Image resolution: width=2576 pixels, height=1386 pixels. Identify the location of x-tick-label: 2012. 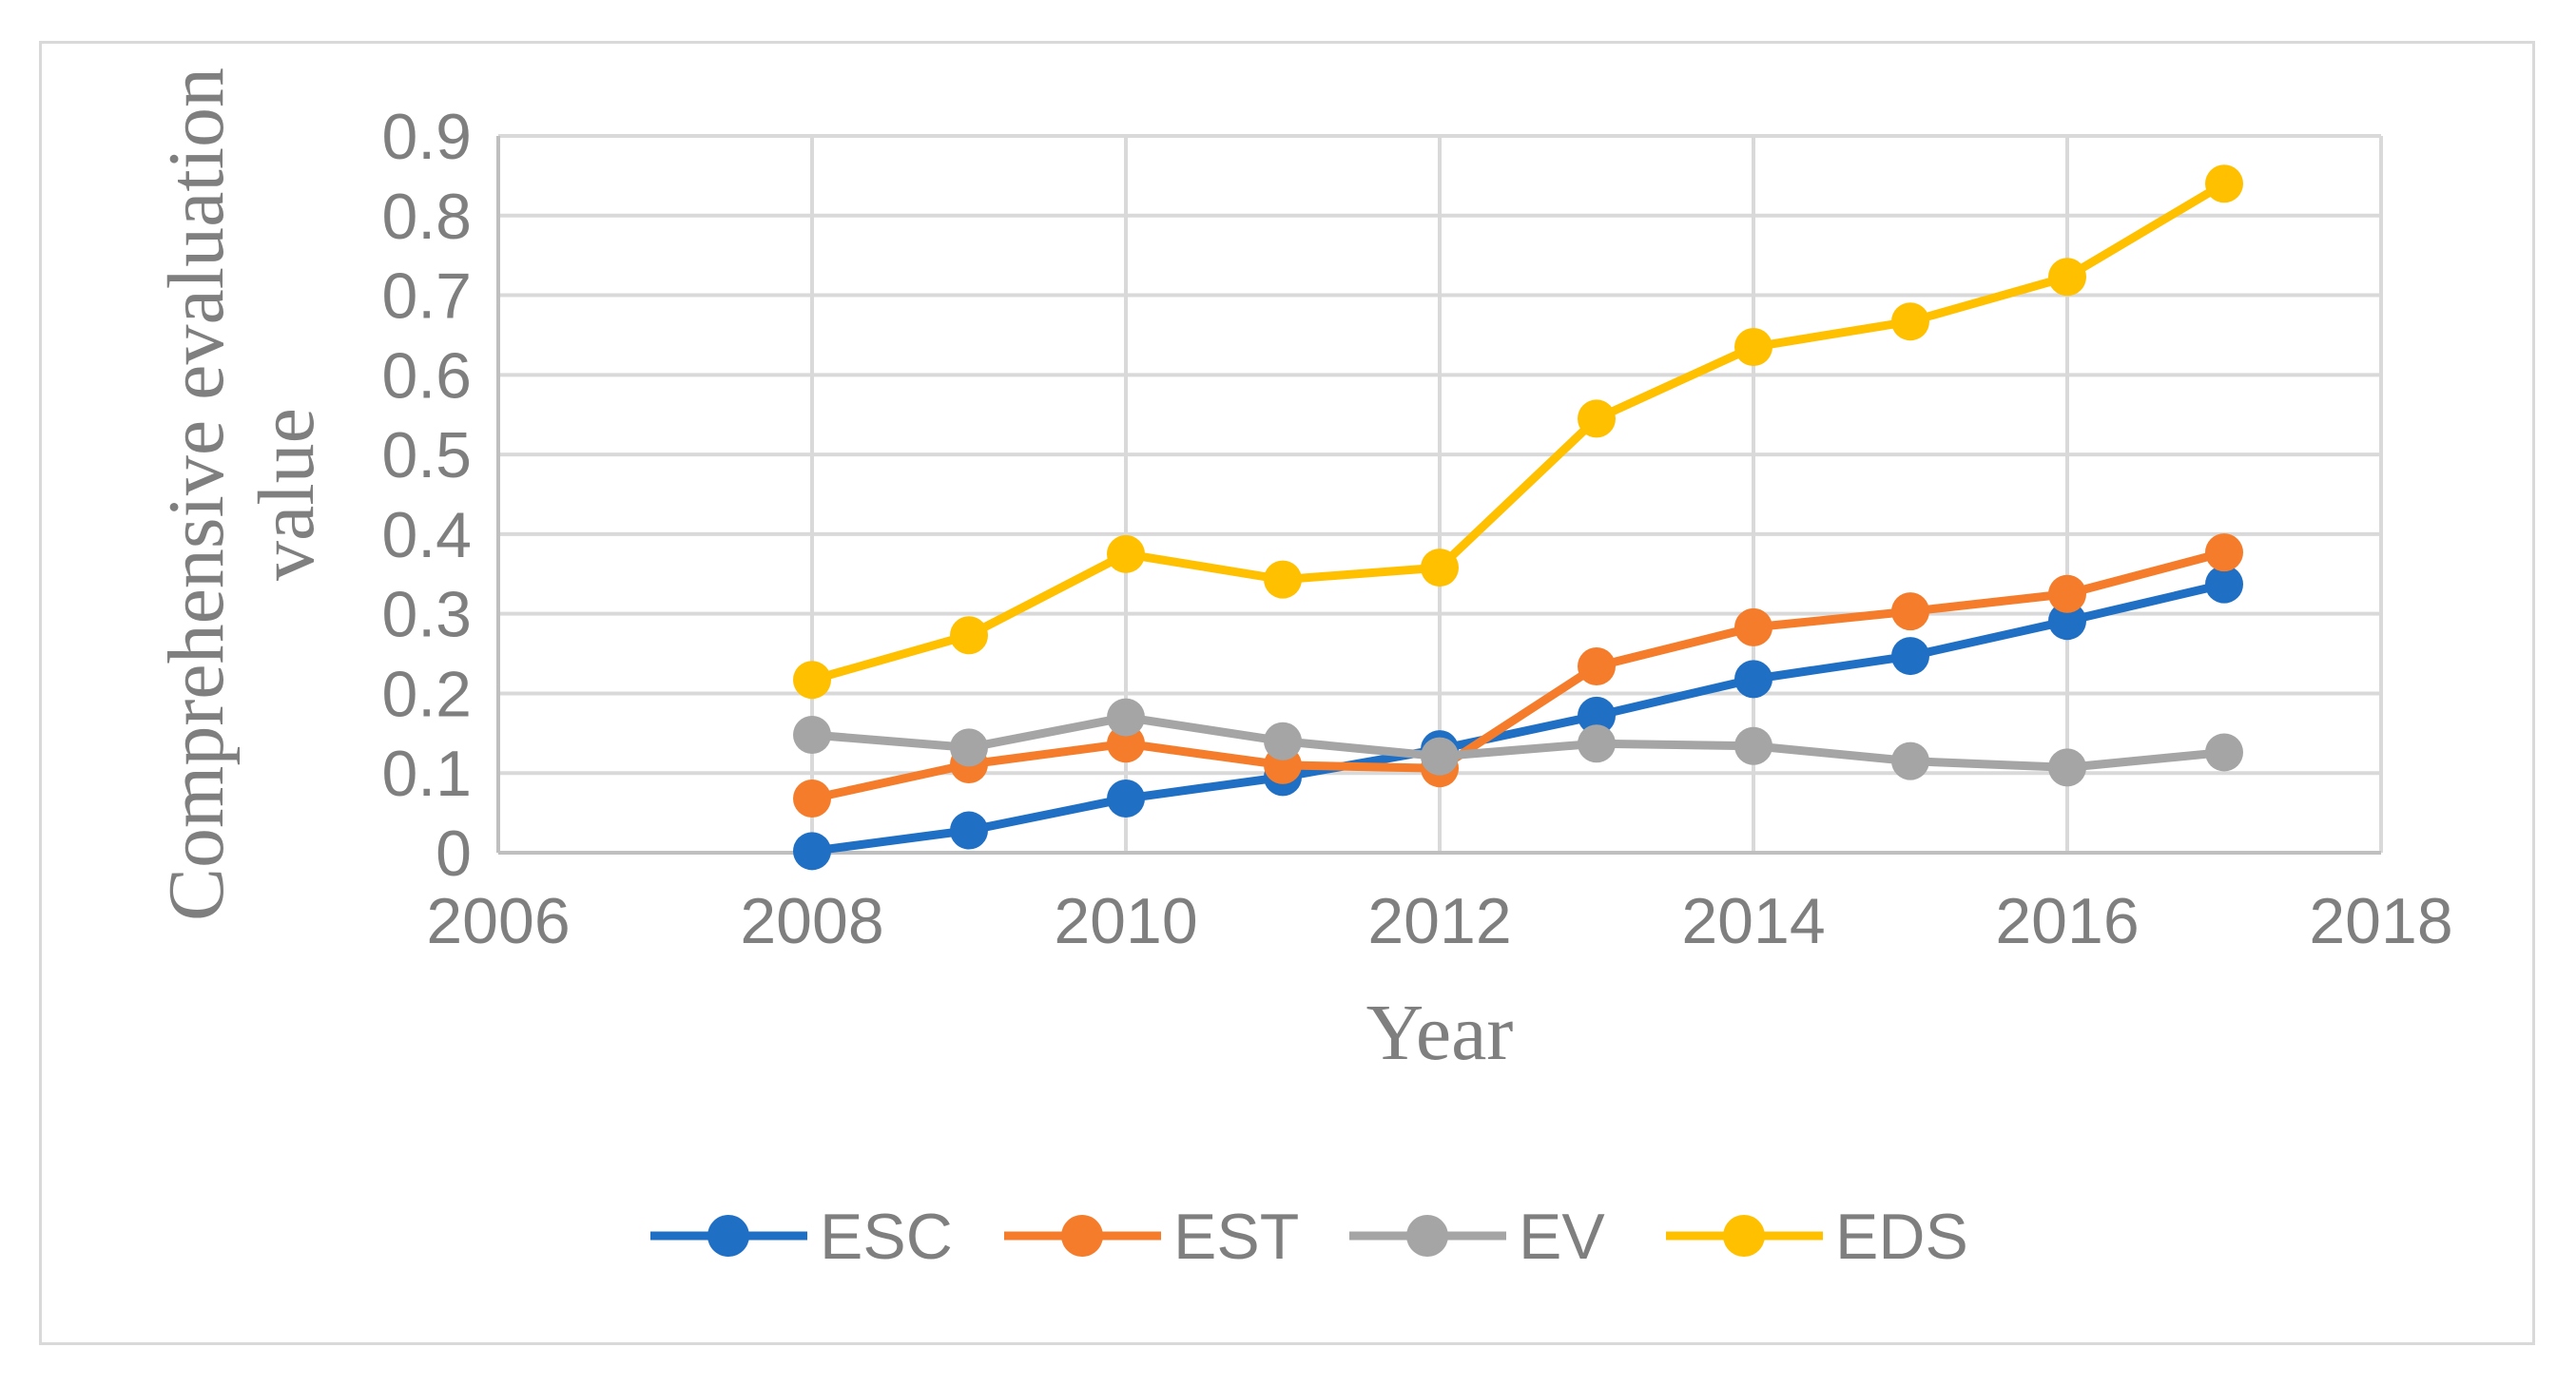
(1439, 921).